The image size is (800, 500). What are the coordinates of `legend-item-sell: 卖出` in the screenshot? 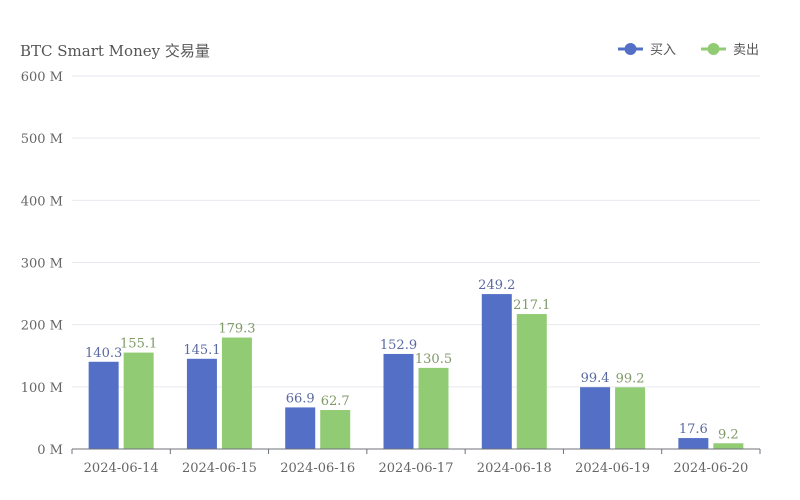 It's located at (730, 50).